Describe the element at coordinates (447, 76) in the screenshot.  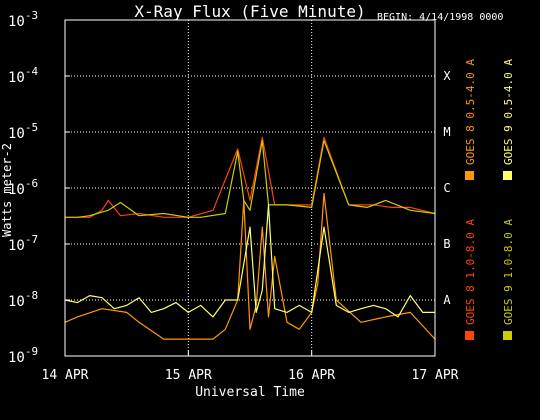
I see `flare-class-label: X` at that location.